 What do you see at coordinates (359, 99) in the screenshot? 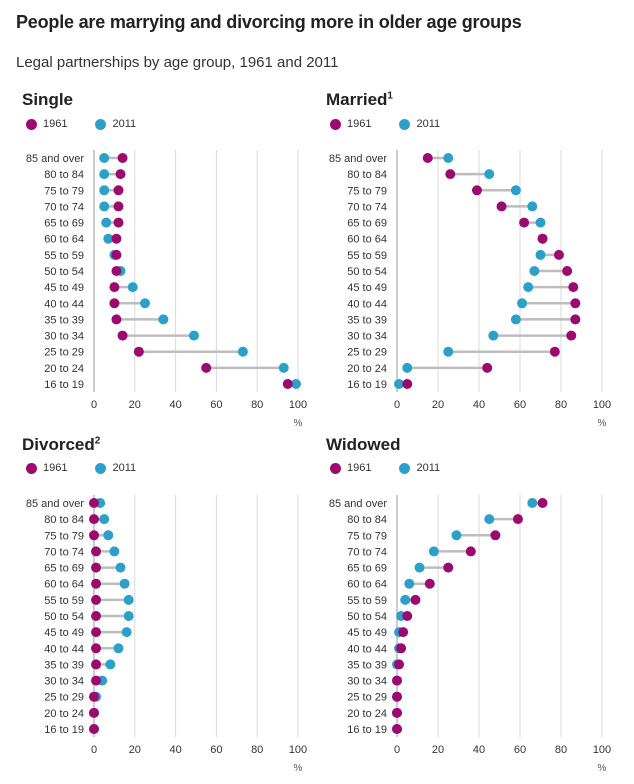
I see `panel-title: Married1` at bounding box center [359, 99].